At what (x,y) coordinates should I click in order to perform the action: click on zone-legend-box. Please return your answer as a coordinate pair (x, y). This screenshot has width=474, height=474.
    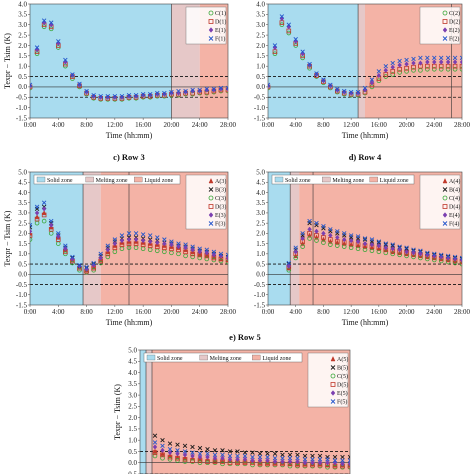
    Looking at the image, I should click on (343, 179).